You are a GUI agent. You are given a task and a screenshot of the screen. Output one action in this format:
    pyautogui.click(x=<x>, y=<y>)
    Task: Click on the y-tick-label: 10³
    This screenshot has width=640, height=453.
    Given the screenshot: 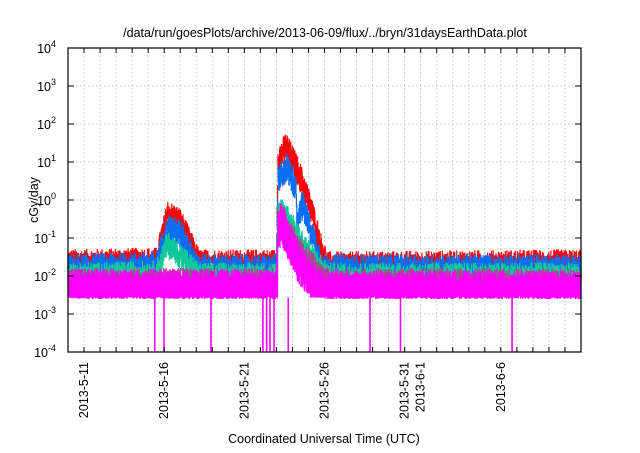 What is the action you would take?
    pyautogui.click(x=46, y=85)
    